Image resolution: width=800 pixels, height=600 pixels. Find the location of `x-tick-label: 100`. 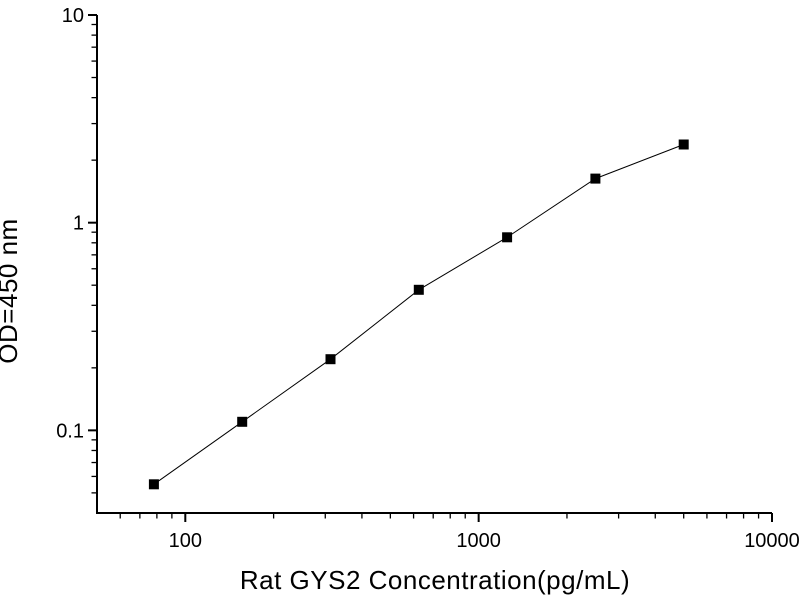

x-tick-label: 100 is located at coordinates (185, 541).